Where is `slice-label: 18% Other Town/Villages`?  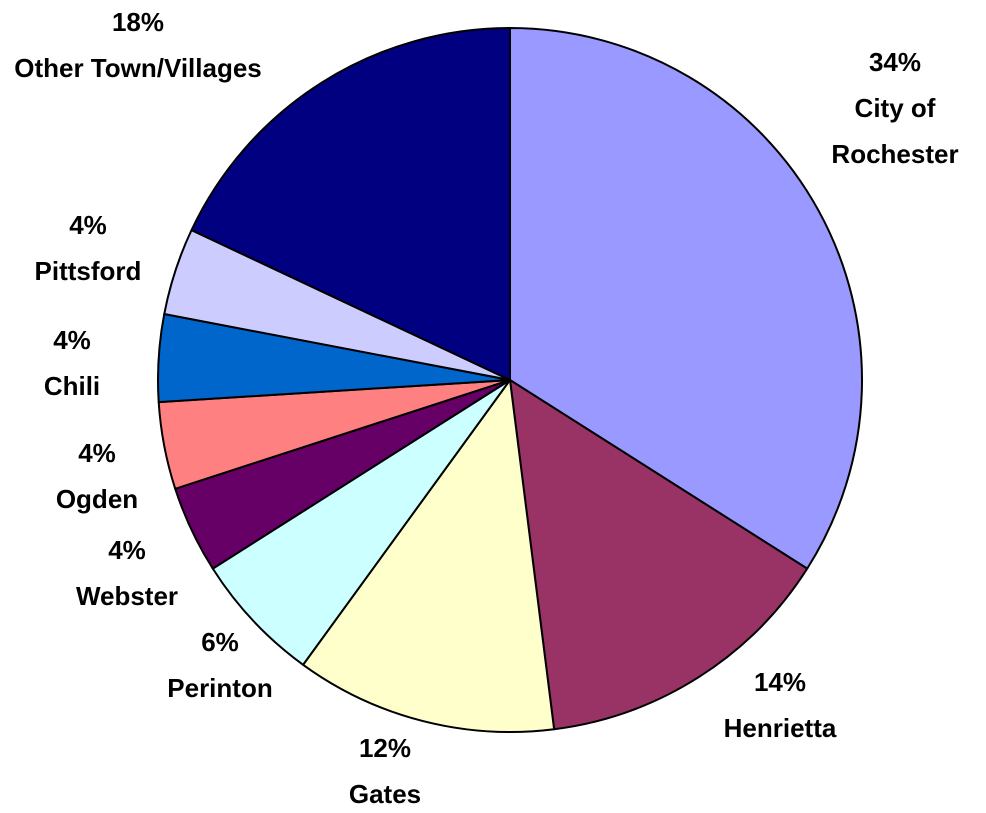 slice-label: 18% Other Town/Villages is located at coordinates (138, 45).